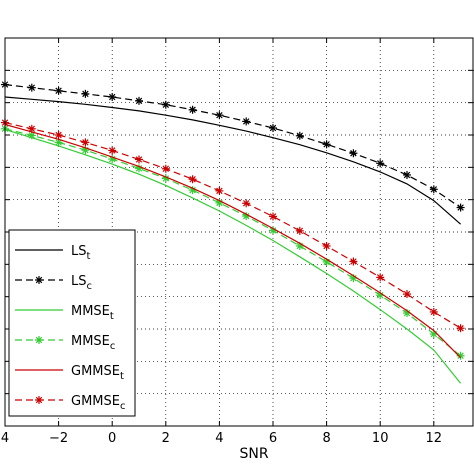 The height and width of the screenshot is (474, 474). What do you see at coordinates (65, 343) in the screenshot?
I see `legend-entry: MMSEc` at bounding box center [65, 343].